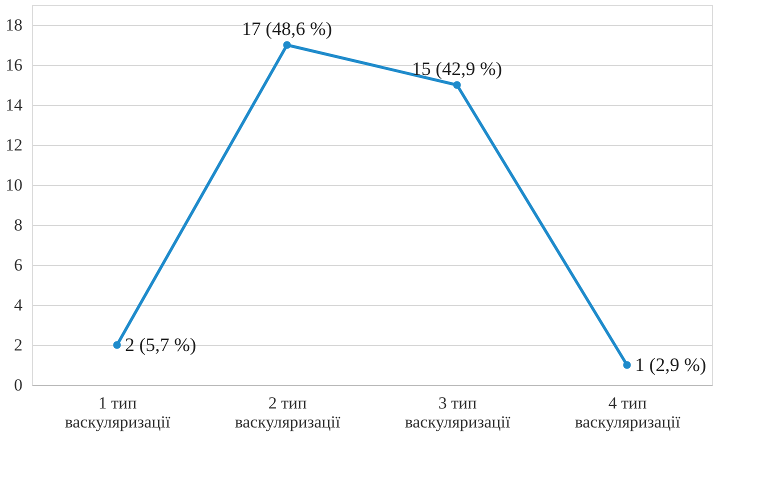 The height and width of the screenshot is (495, 763). I want to click on y-tick-label: 18, so click(14, 25).